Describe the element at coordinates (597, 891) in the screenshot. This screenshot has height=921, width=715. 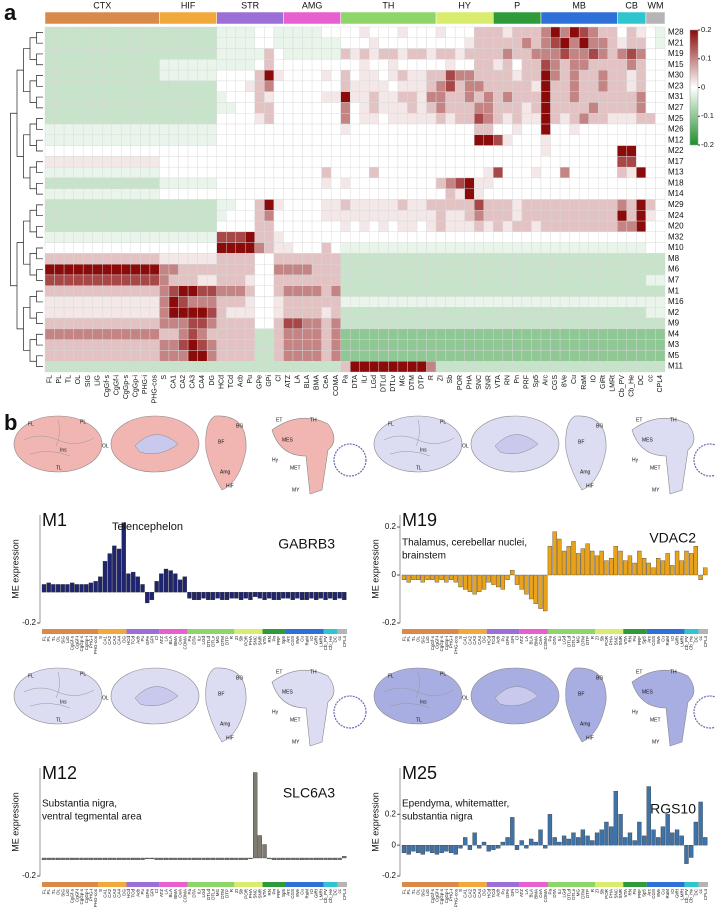
I see `x-tick-label: ZI` at that location.